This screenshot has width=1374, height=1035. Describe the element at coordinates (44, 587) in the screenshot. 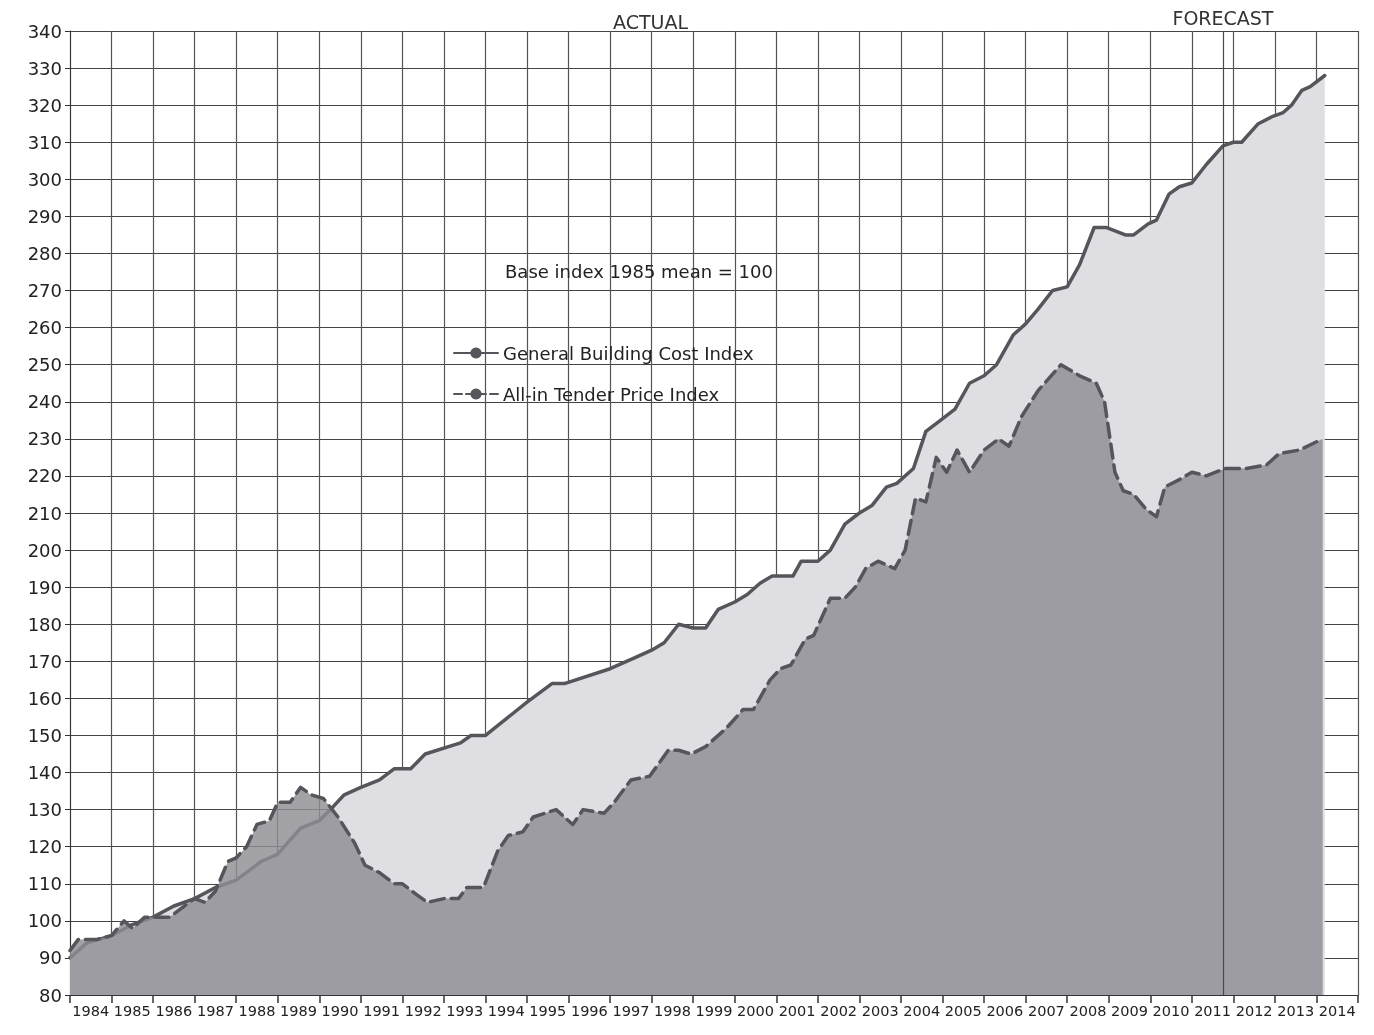

I see `y-tick-label: 190` at that location.